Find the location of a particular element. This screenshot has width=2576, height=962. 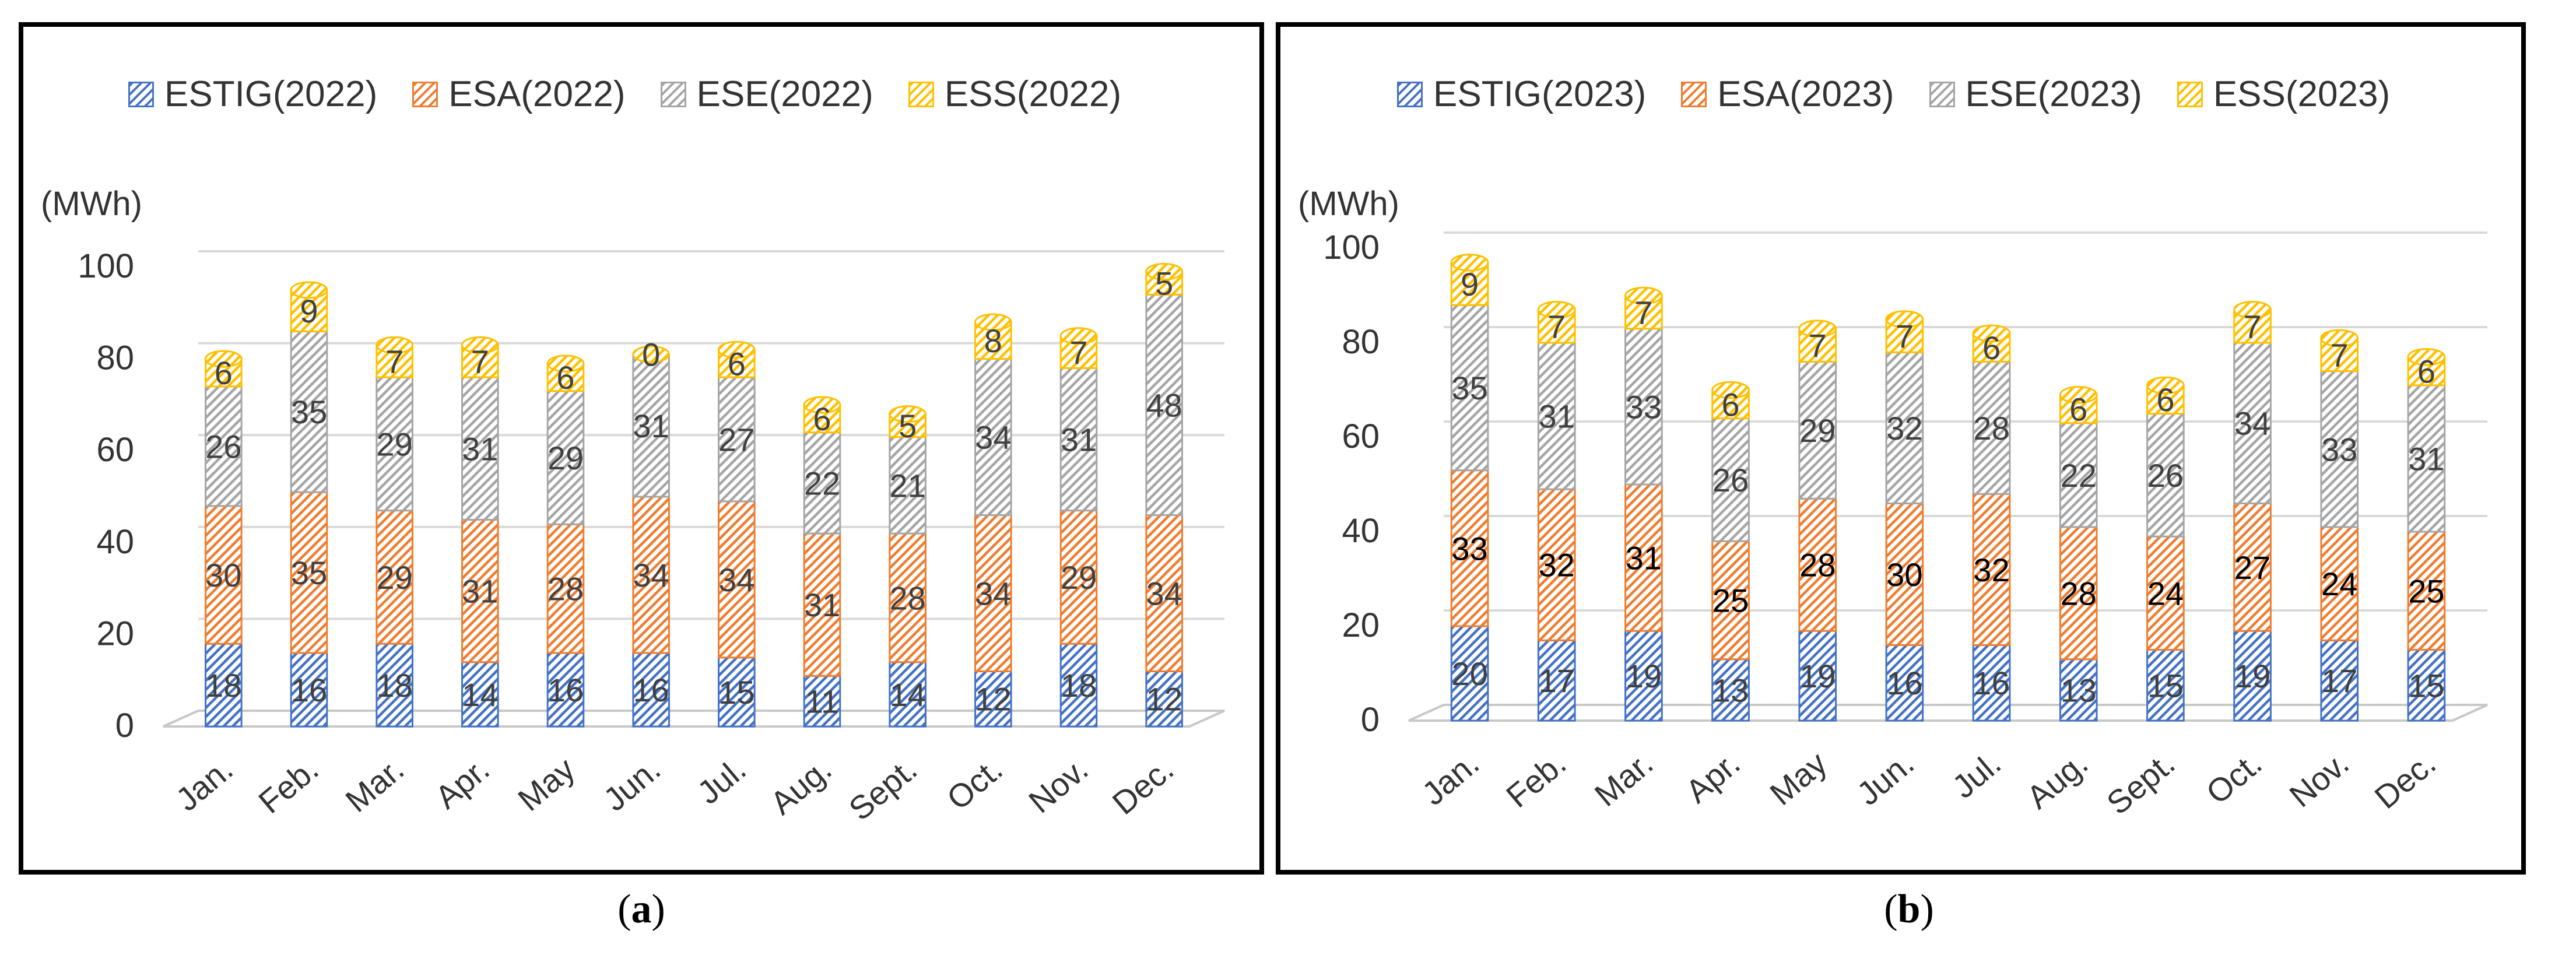

caption-letter: b is located at coordinates (1909, 909).